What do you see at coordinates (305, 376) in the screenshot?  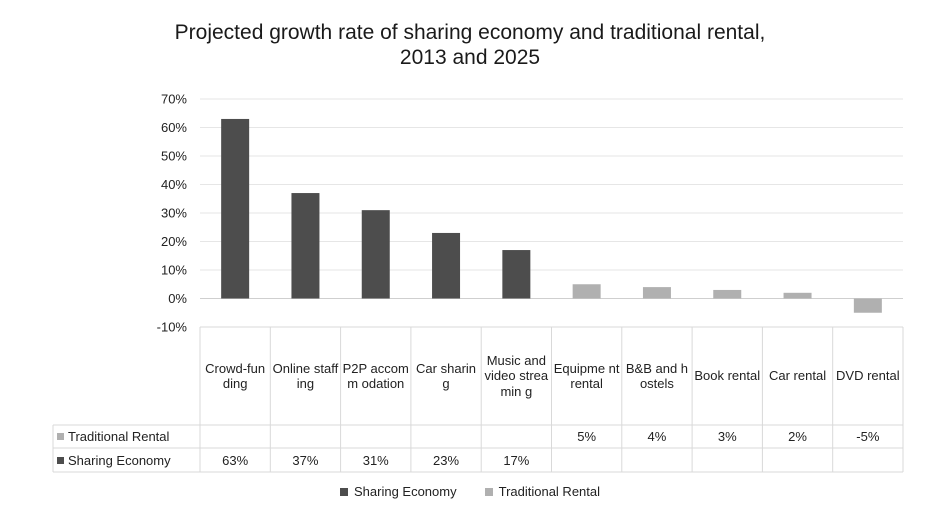 I see `category-label: Online staffing` at bounding box center [305, 376].